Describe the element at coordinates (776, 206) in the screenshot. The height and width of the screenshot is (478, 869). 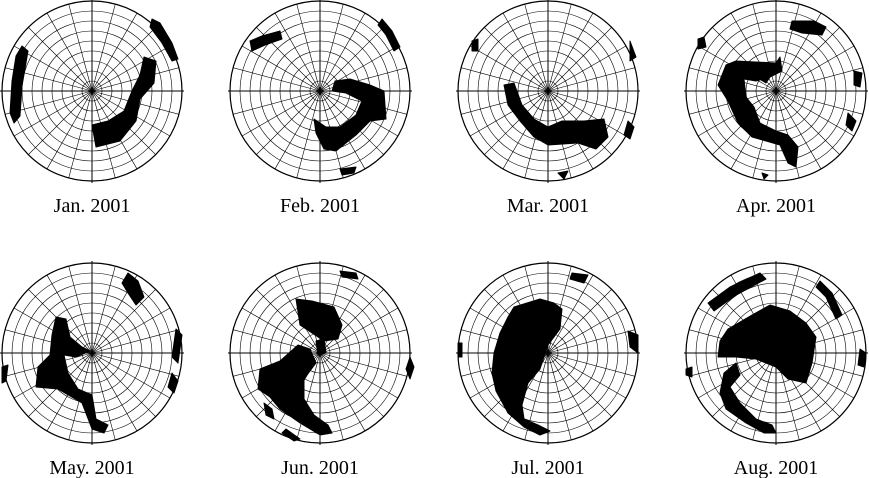
I see `panel-label: Apr. 2001` at that location.